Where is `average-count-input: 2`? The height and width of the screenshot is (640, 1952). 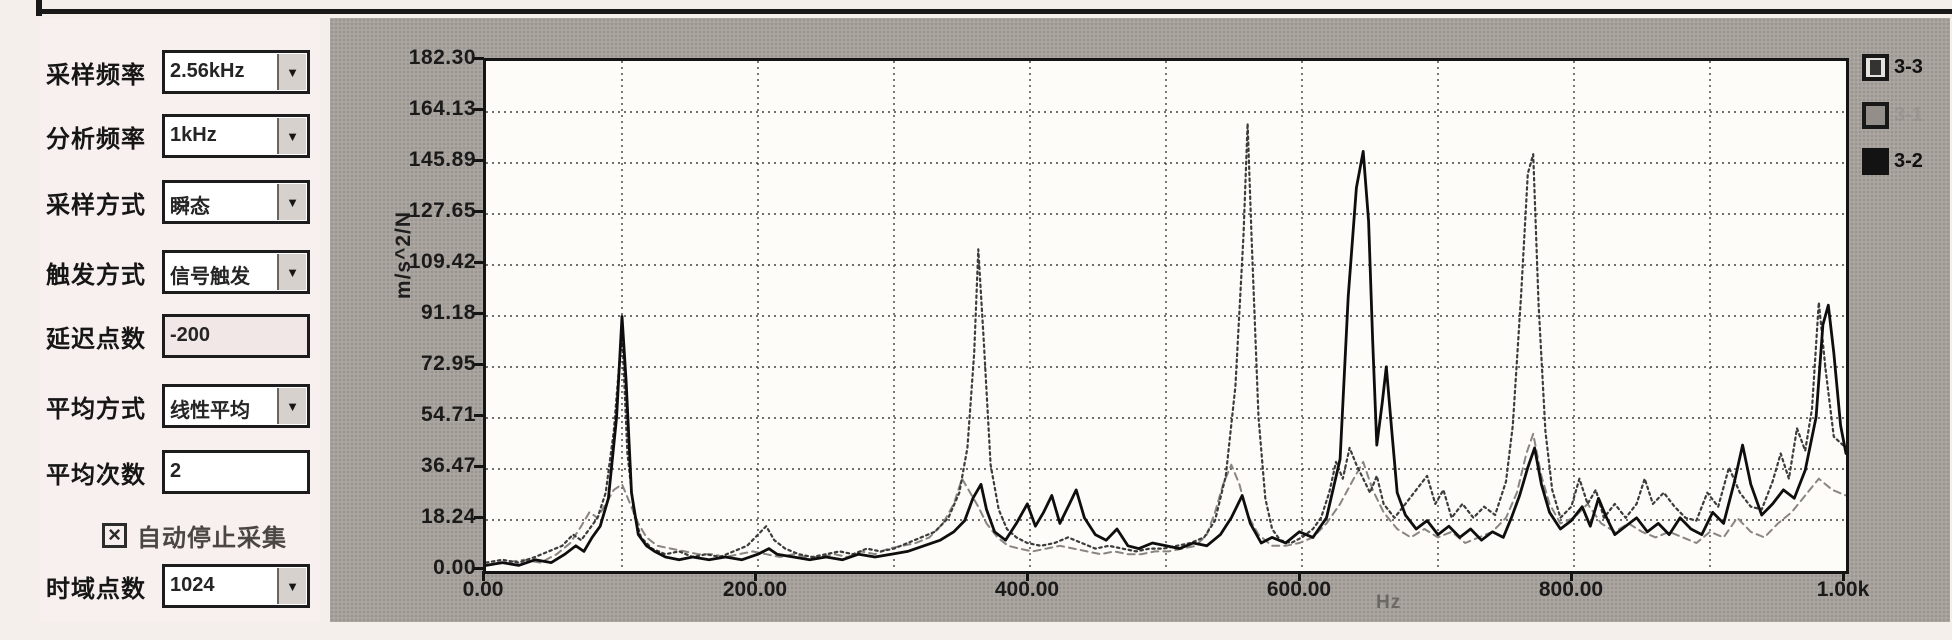 average-count-input: 2 is located at coordinates (236, 472).